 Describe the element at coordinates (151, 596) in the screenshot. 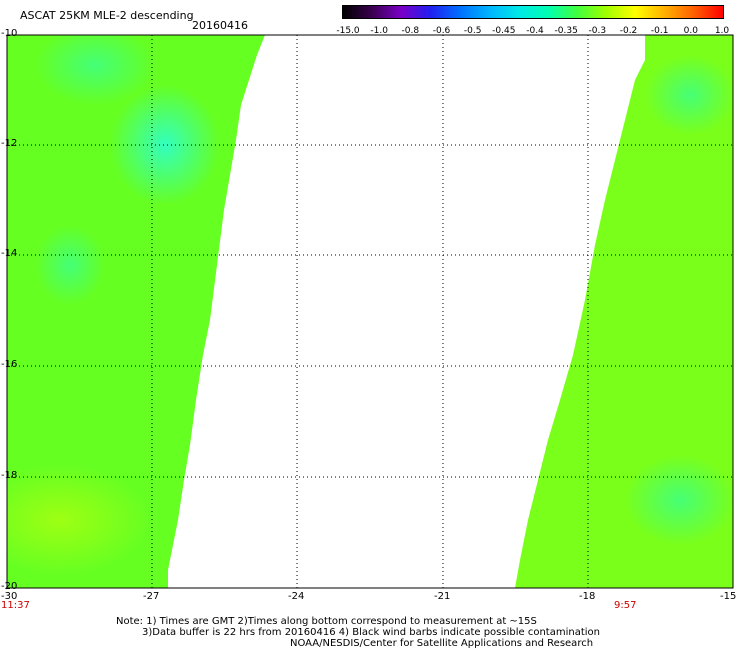

I see `lon-label: -27` at that location.